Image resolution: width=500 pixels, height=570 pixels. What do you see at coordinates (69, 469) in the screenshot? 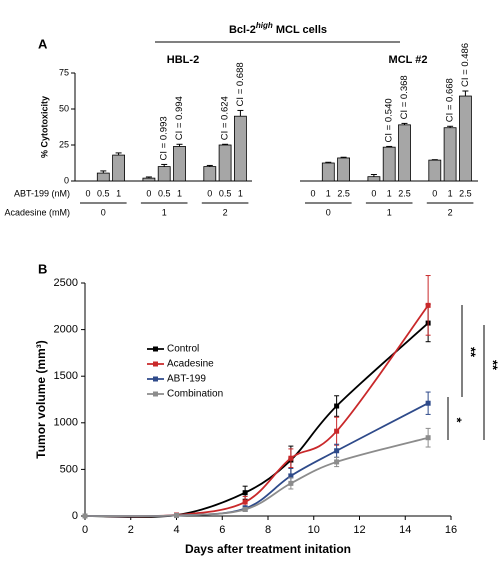
I see `y-tick-label: 500` at bounding box center [69, 469].